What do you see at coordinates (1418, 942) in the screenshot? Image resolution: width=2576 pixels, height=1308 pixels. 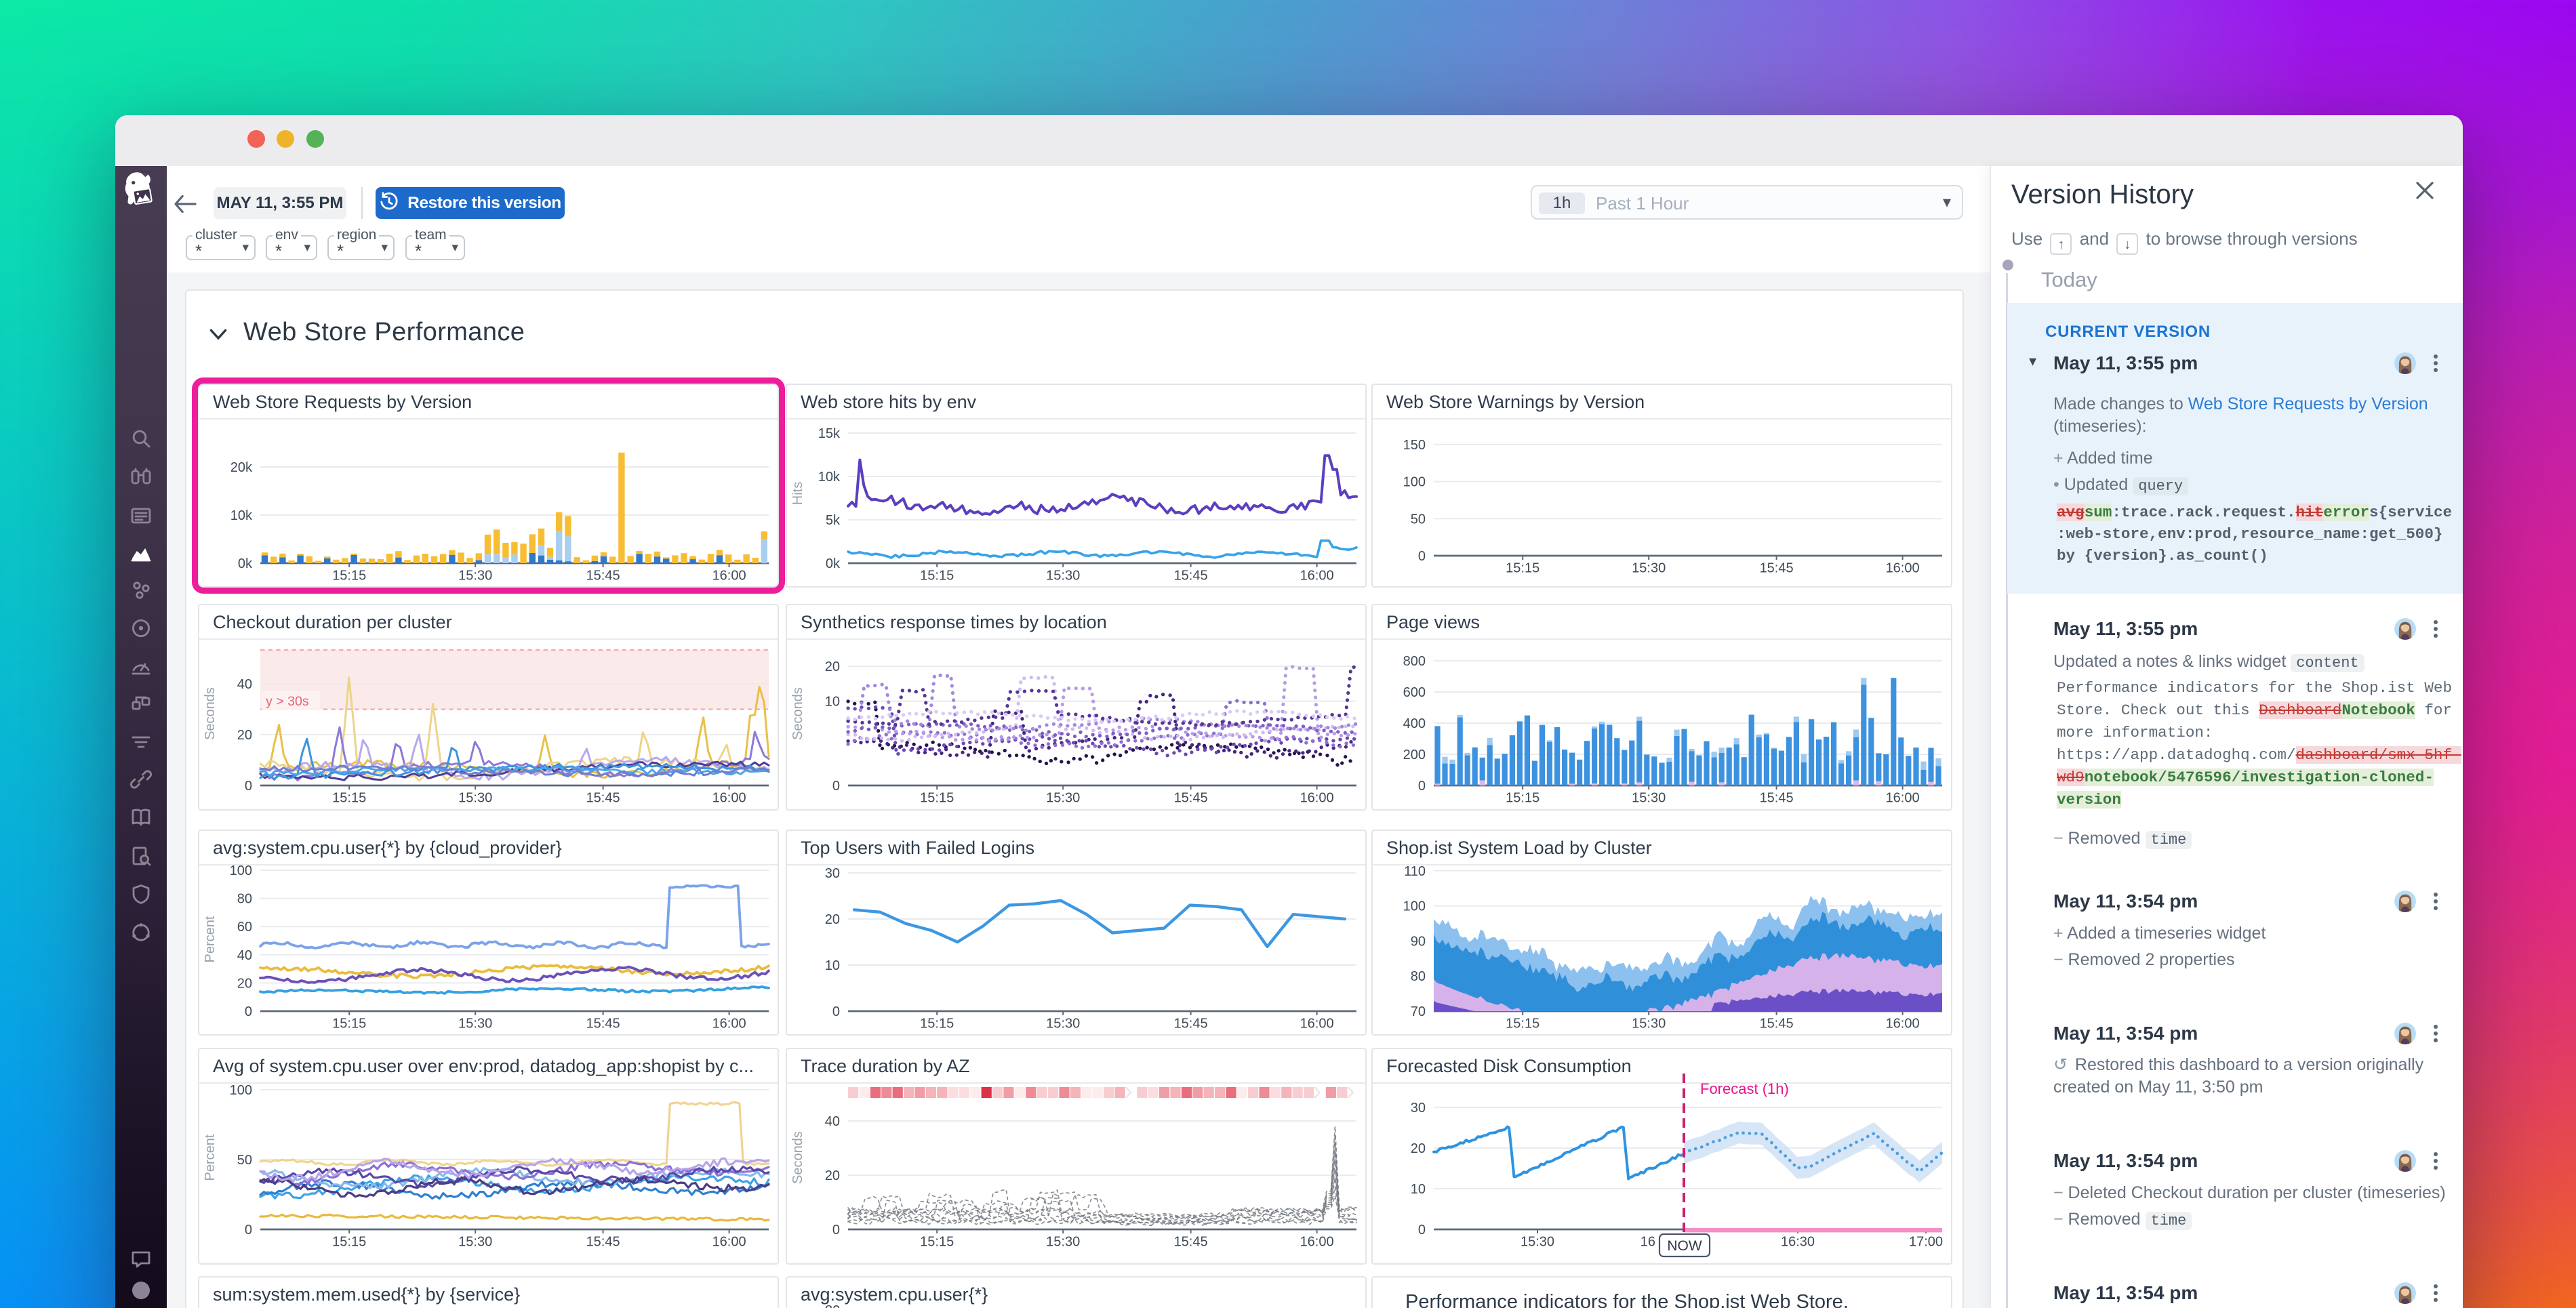 I see `svg-text: 90` at bounding box center [1418, 942].